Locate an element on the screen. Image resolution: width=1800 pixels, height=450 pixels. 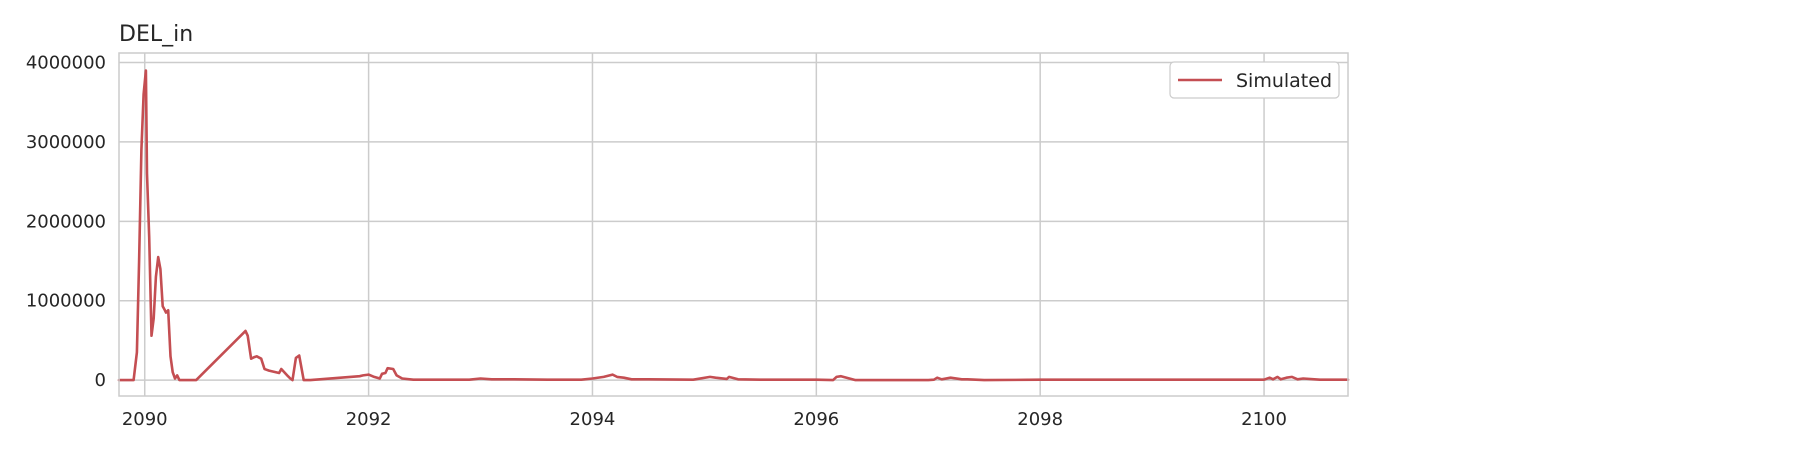
x-tick-label: 2100 is located at coordinates (1264, 419).